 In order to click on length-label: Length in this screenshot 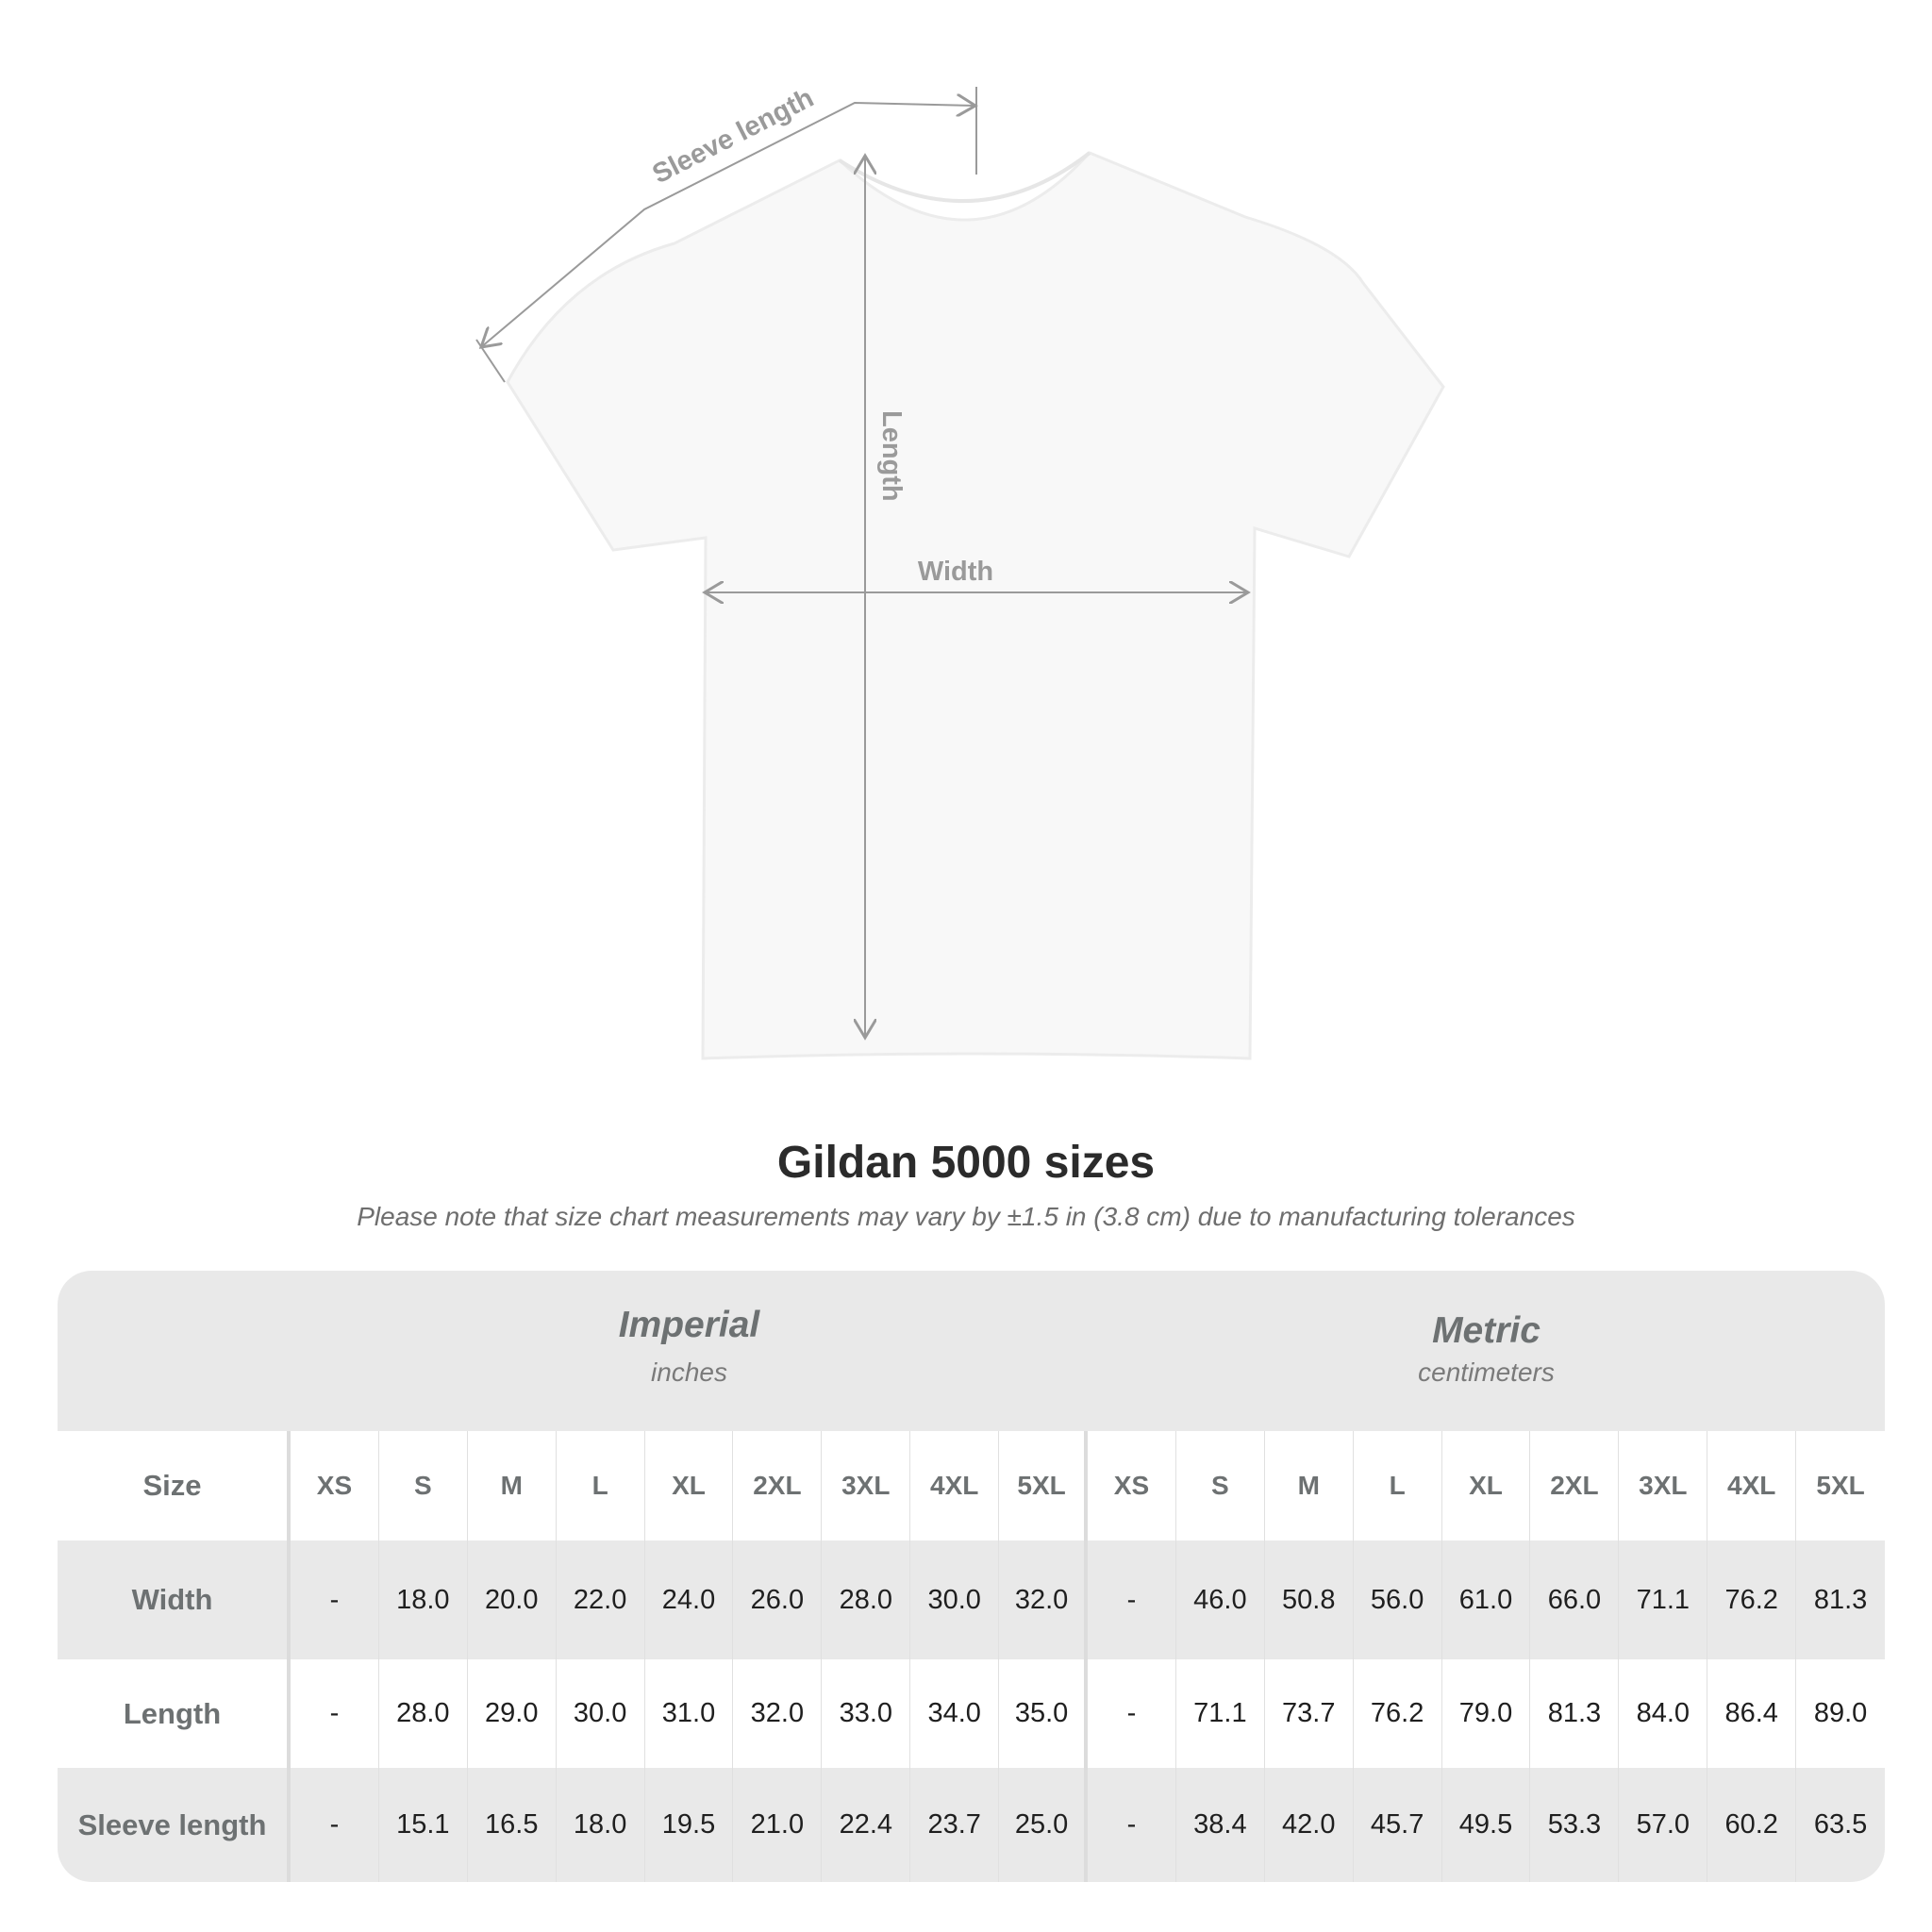, I will do `click(892, 456)`.